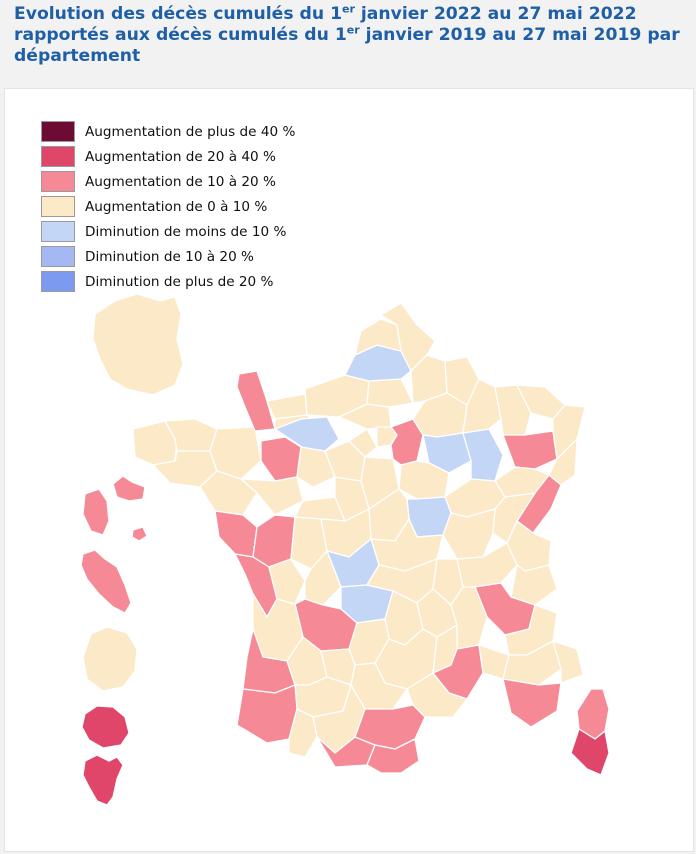  I want to click on dept-oise, so click(390, 393).